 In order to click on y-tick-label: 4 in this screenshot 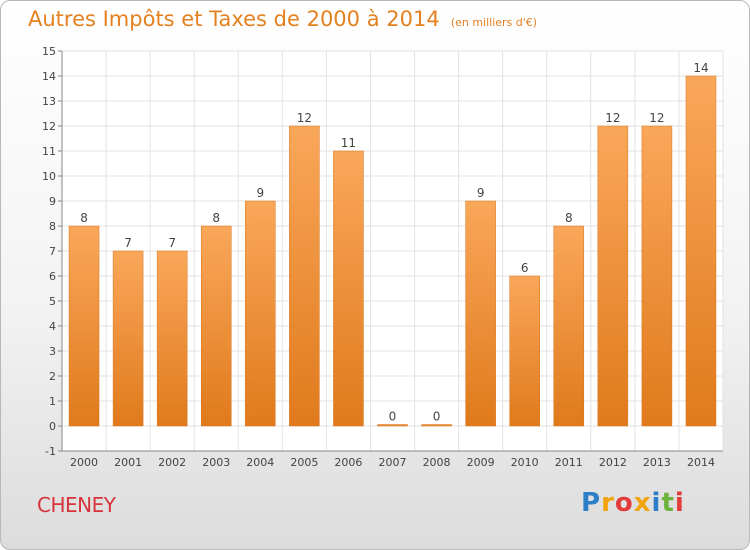, I will do `click(52, 326)`.